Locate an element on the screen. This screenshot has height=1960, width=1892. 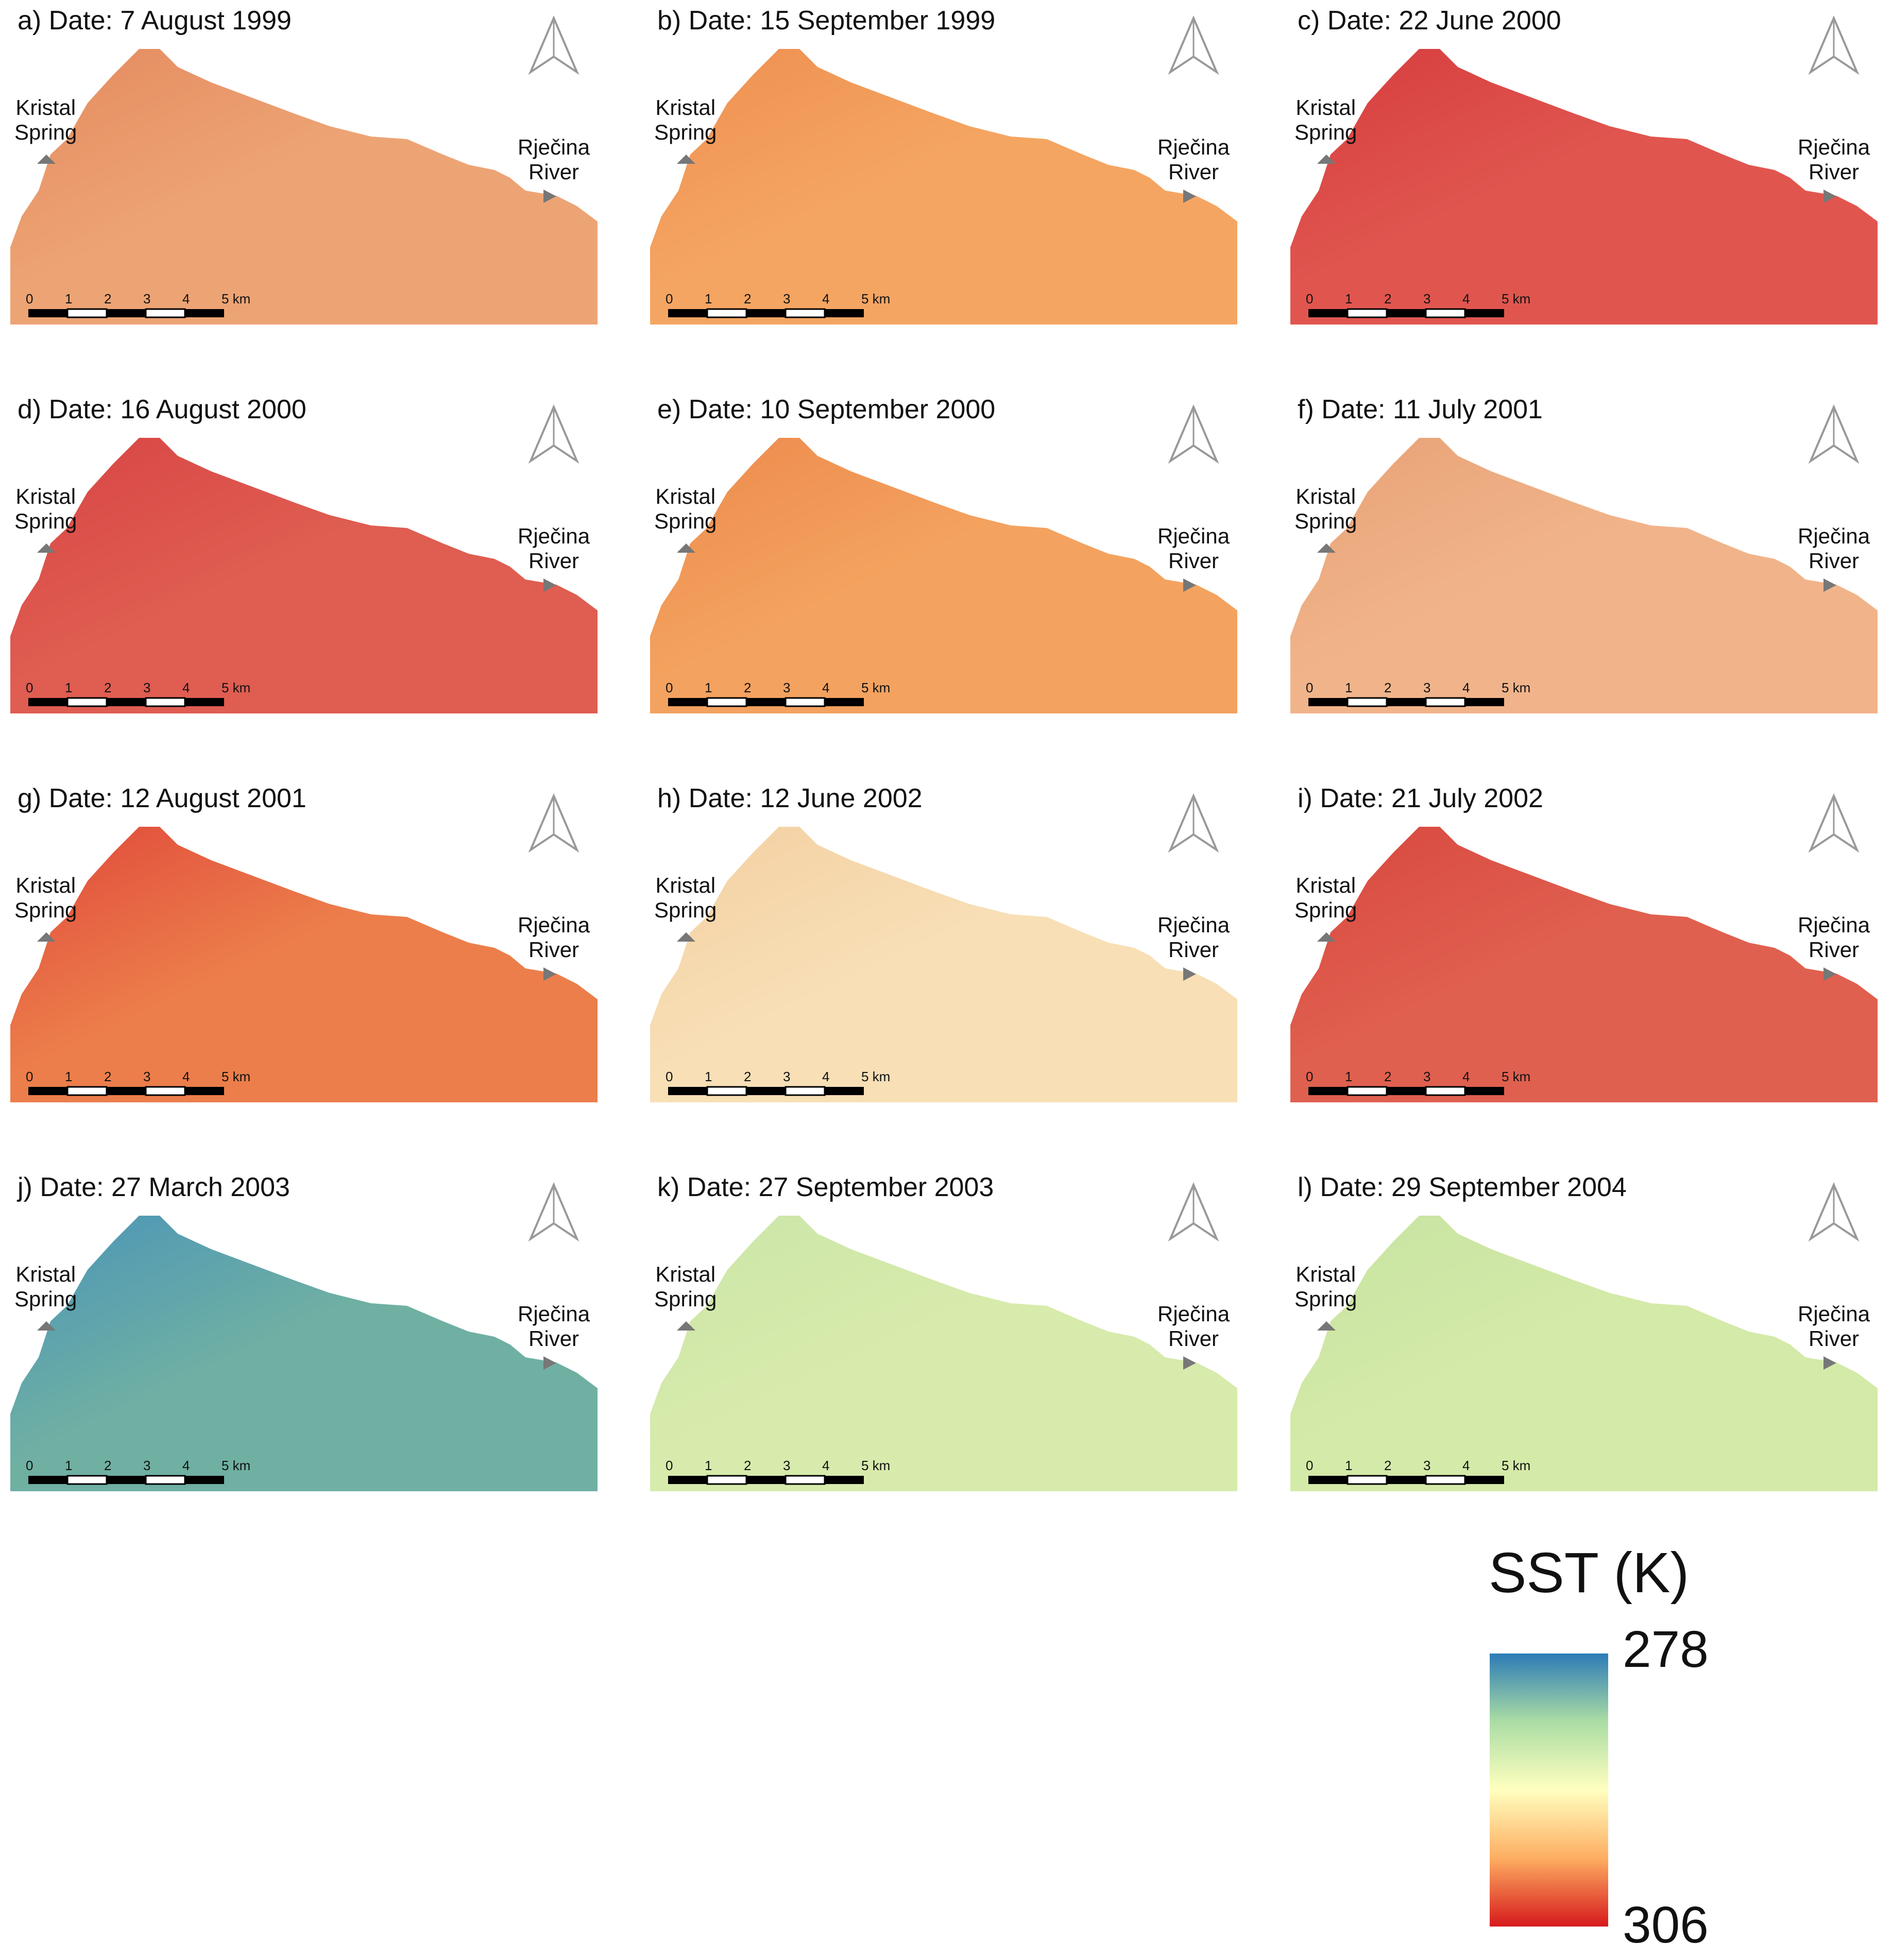
legend-title: SST (K) is located at coordinates (1589, 1573).